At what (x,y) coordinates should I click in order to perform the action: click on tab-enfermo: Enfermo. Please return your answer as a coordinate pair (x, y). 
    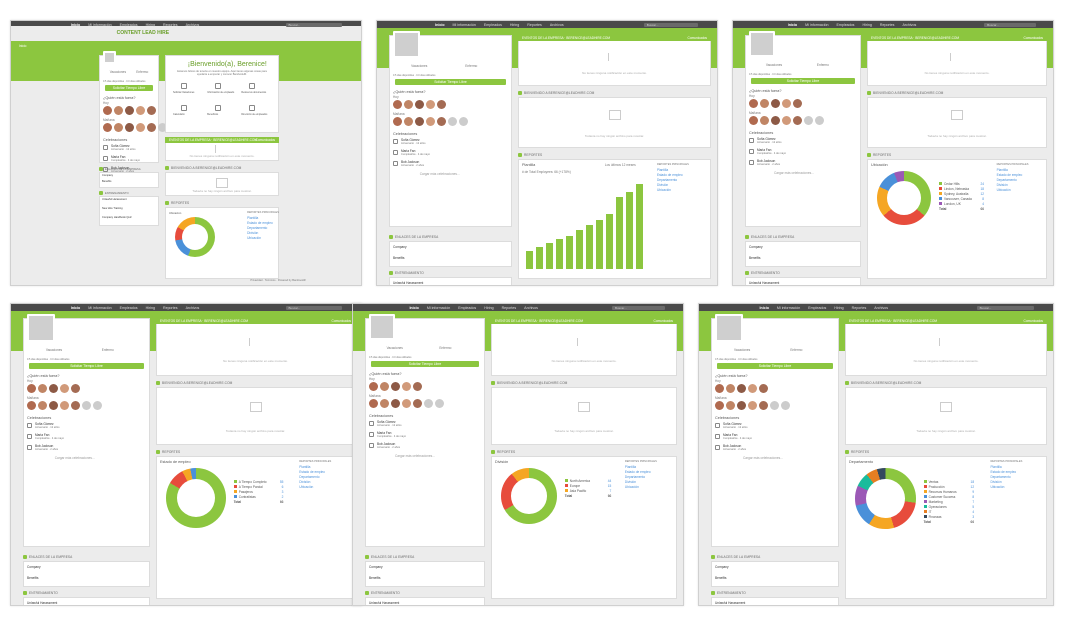
    Looking at the image, I should click on (445, 348).